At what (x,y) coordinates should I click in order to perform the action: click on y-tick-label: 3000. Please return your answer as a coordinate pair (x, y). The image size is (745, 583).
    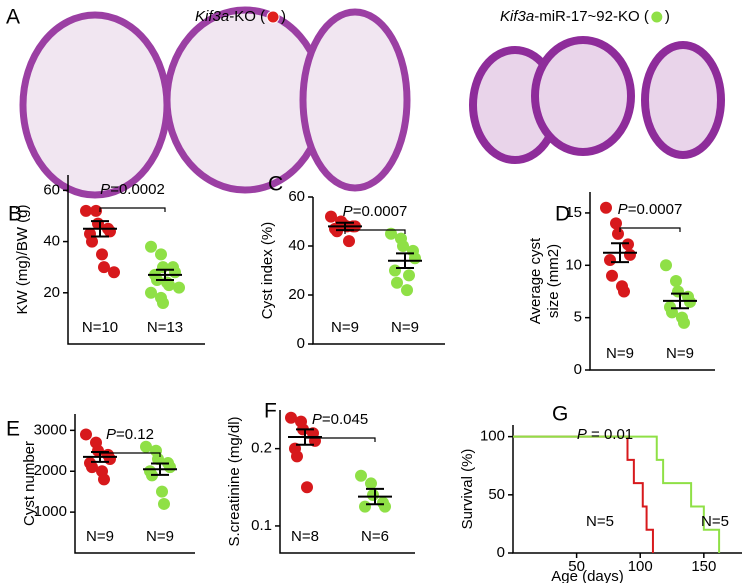
    Looking at the image, I should click on (50, 429).